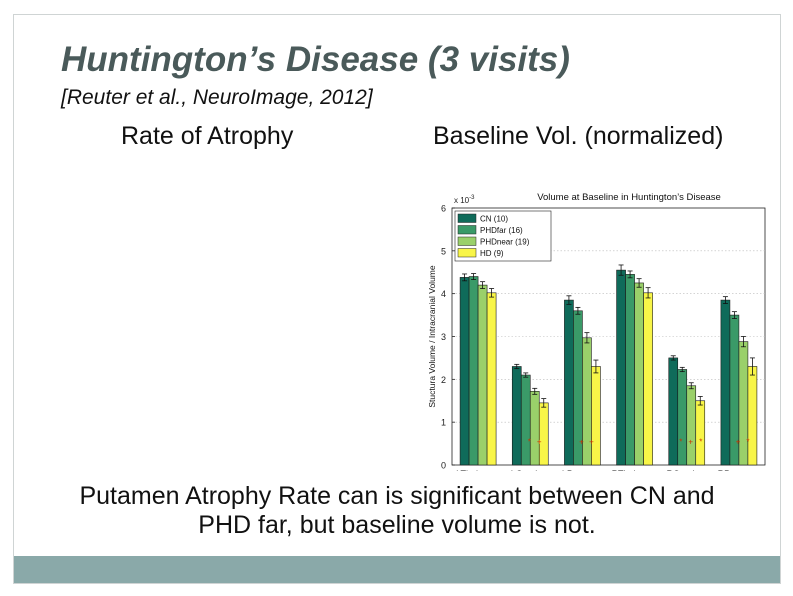 This screenshot has height=596, width=793. I want to click on y-tick-label: 3, so click(443, 337).